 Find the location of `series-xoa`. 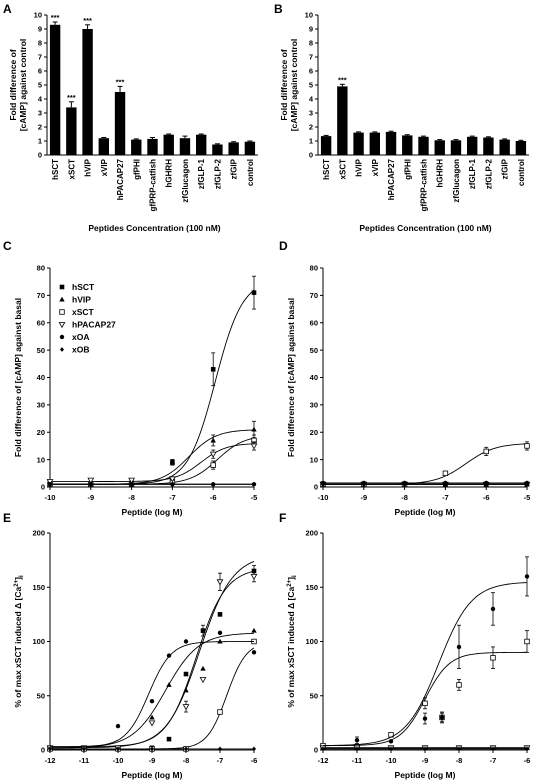

series-xoa is located at coordinates (153, 689).